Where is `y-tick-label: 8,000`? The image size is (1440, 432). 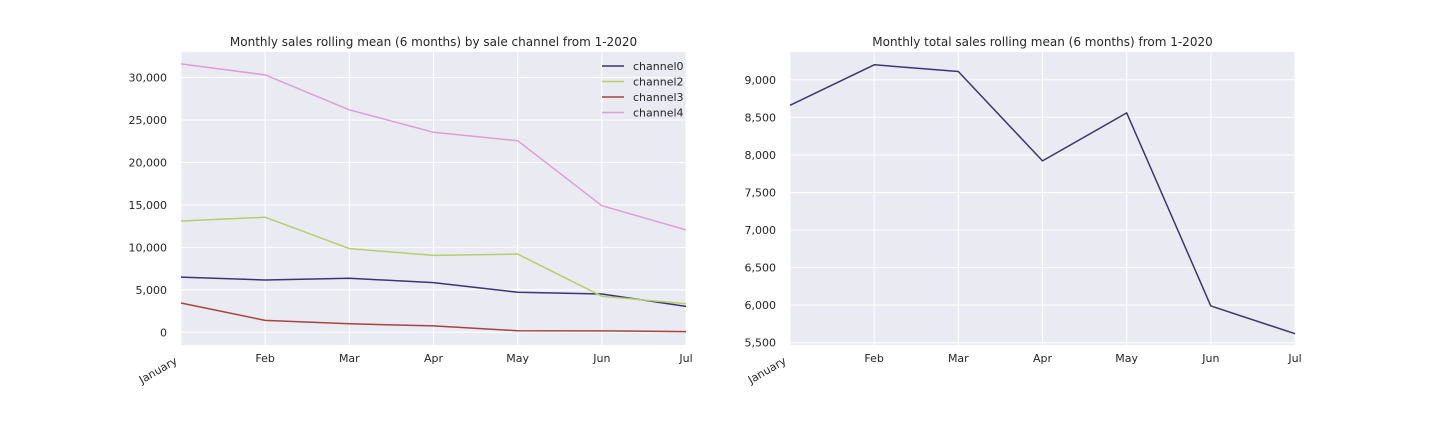
y-tick-label: 8,000 is located at coordinates (761, 155).